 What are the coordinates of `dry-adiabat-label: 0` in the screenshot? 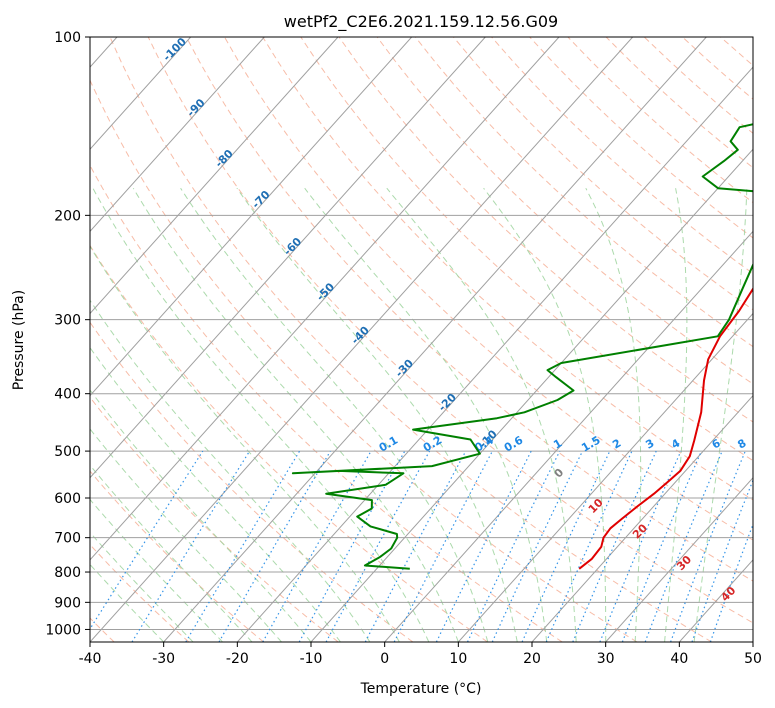 It's located at (559, 473).